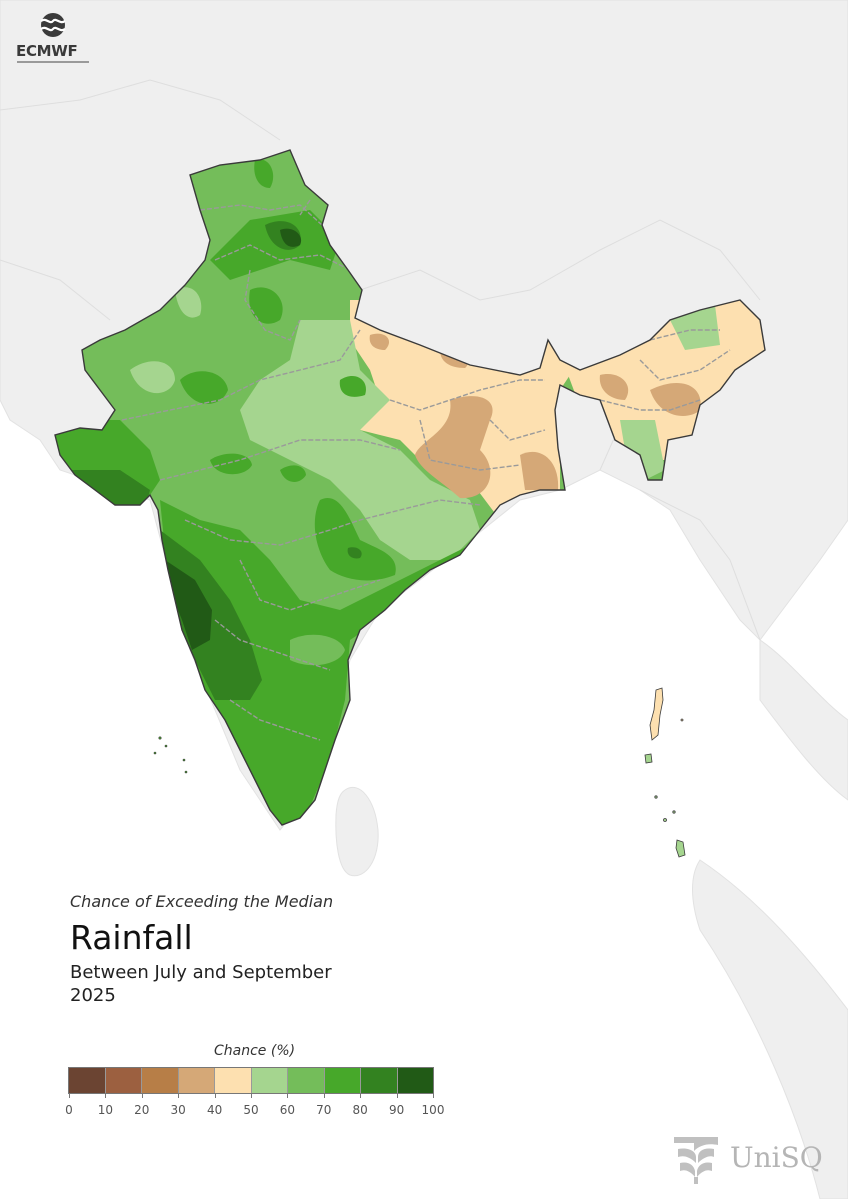 The image size is (848, 1199). I want to click on legend-title: Chance (%), so click(255, 1051).